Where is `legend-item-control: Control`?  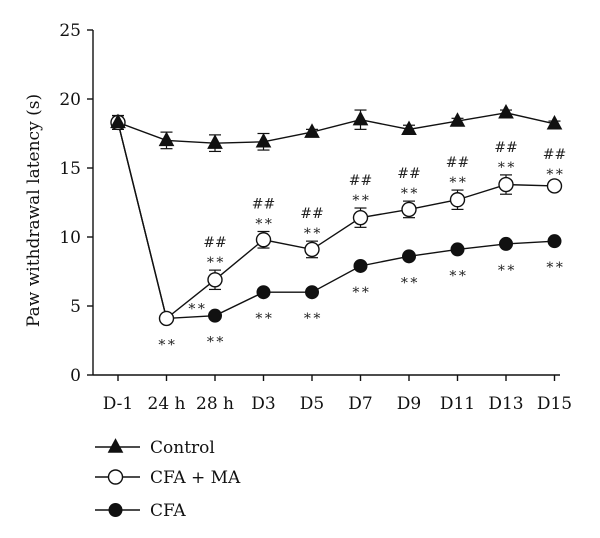
legend-item-control: Control is located at coordinates (155, 448).